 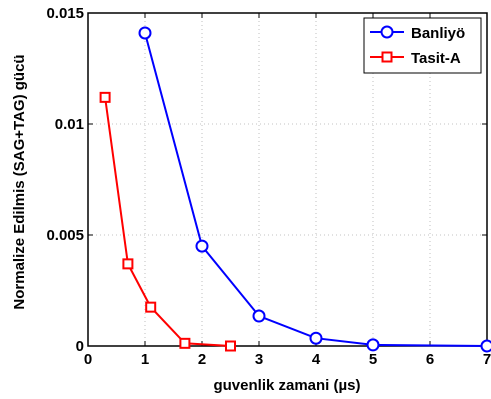 What do you see at coordinates (65, 13) in the screenshot?
I see `y-tick-label: 0.015` at bounding box center [65, 13].